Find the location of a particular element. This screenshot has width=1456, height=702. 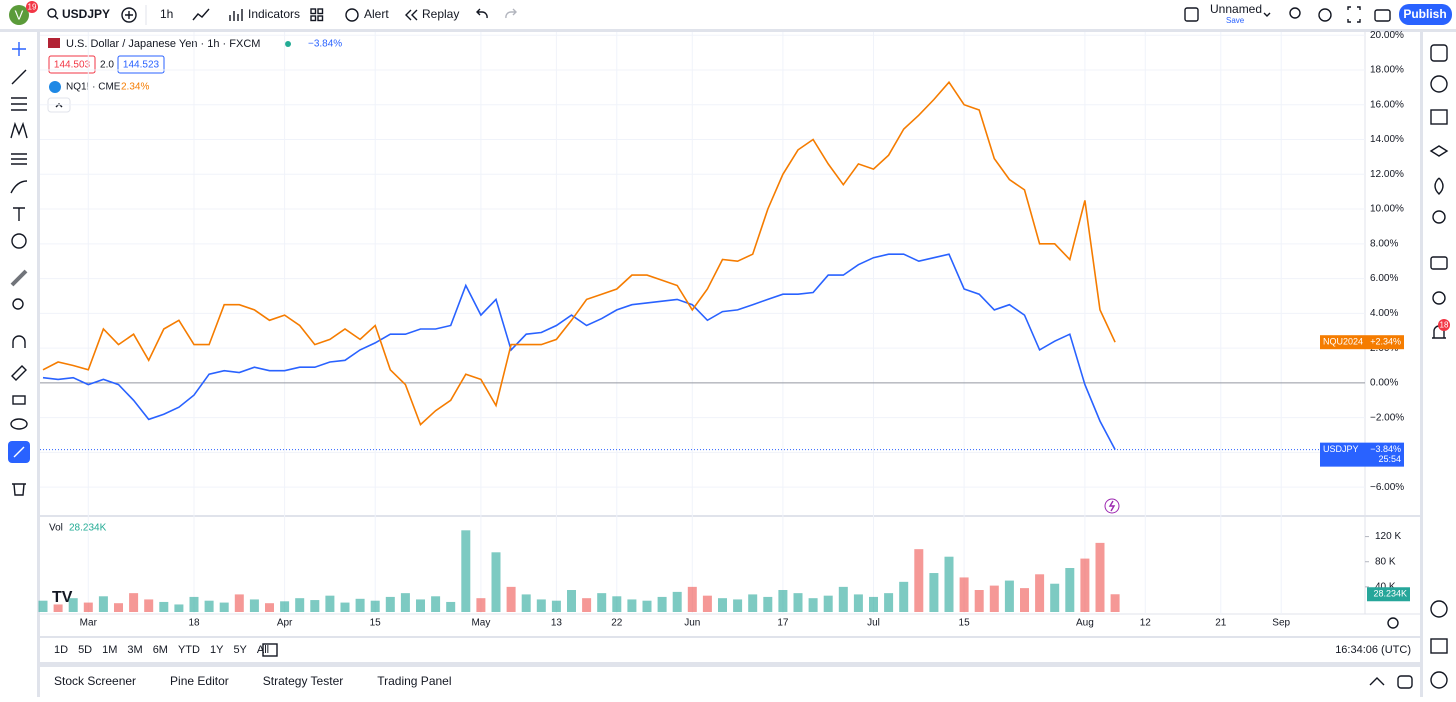

x-tick-label: 13 is located at coordinates (557, 623).